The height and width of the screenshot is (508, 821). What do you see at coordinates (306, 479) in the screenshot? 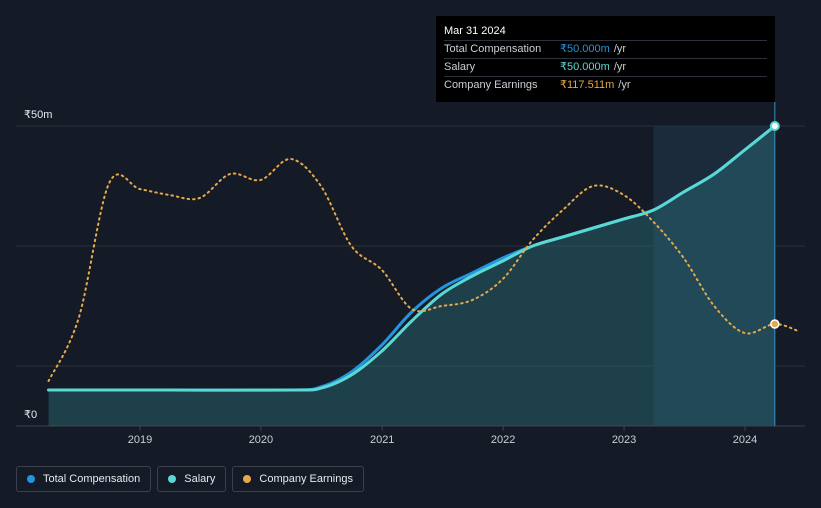
I see `legend-label: Company Earnings` at bounding box center [306, 479].